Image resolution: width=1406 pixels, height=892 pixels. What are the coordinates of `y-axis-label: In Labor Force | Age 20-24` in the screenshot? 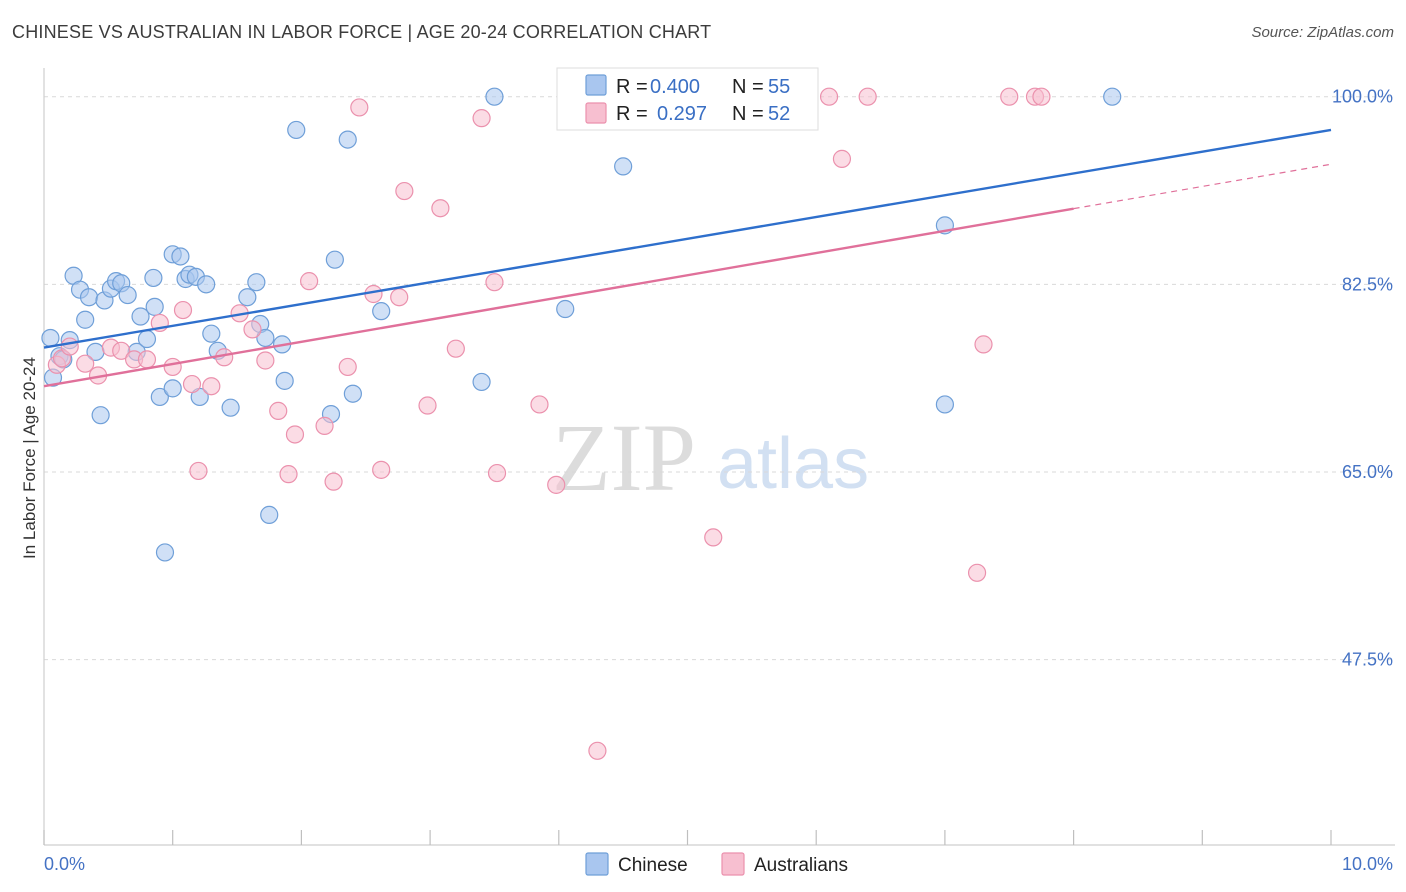 It's located at (29, 458).